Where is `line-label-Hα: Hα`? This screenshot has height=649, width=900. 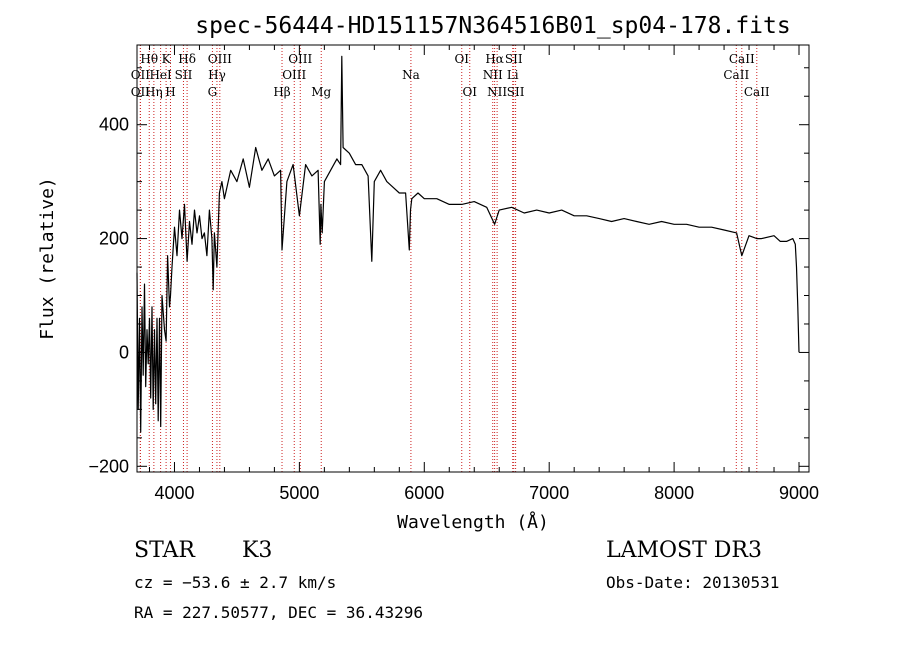 line-label-Hα: Hα is located at coordinates (494, 59).